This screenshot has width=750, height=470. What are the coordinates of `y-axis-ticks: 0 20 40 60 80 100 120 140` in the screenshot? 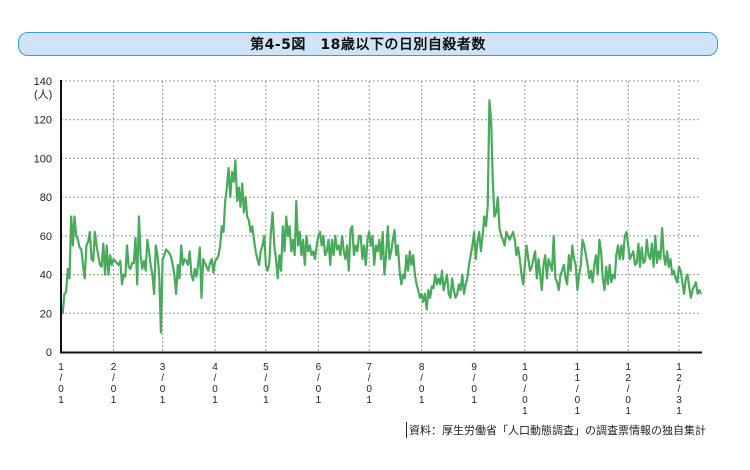 It's located at (43, 217).